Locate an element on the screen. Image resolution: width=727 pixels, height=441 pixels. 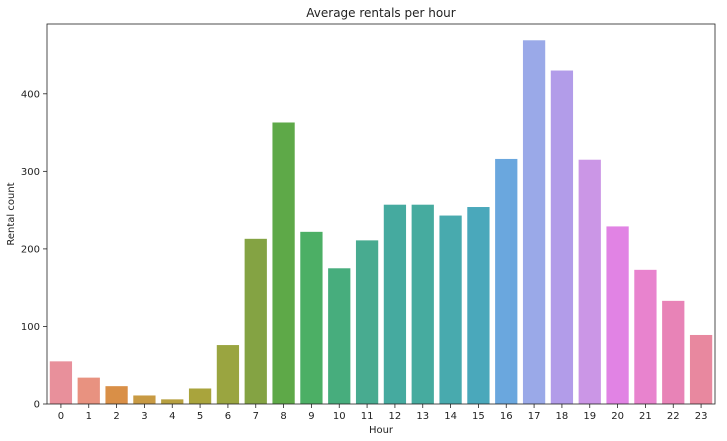
x-tick-label: 10 is located at coordinates (339, 416).